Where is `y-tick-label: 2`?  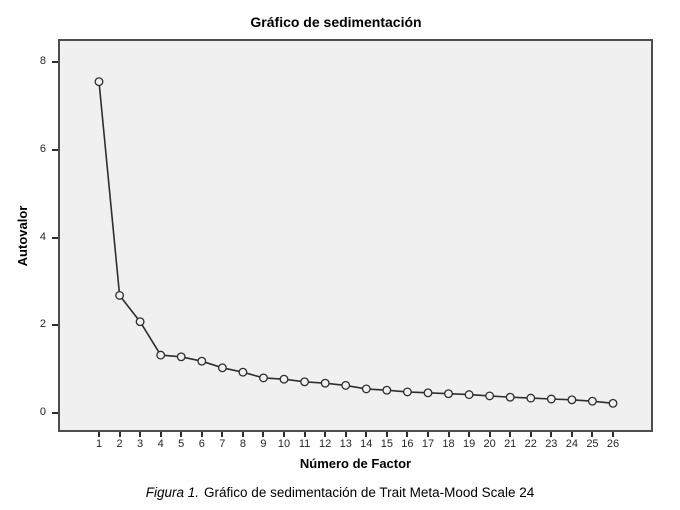
y-tick-label: 2 is located at coordinates (42, 324).